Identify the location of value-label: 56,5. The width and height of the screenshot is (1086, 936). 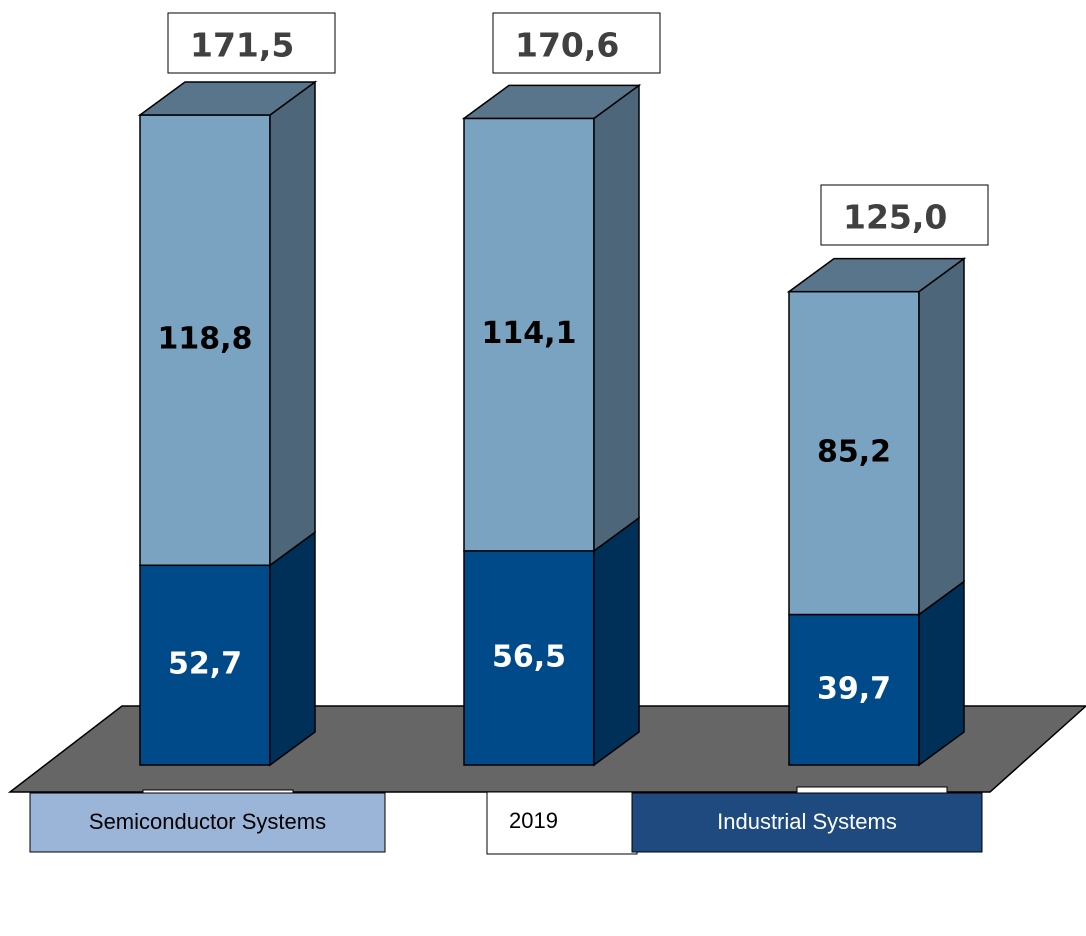
(529, 656).